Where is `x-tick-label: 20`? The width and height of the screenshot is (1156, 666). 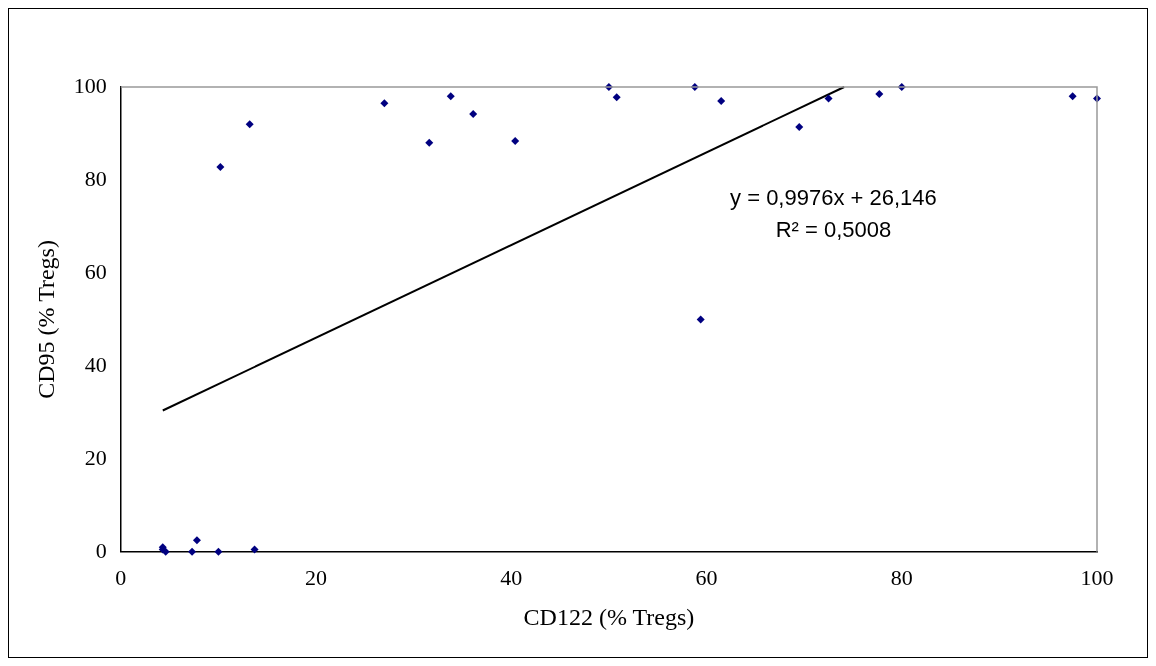
x-tick-label: 20 is located at coordinates (316, 577).